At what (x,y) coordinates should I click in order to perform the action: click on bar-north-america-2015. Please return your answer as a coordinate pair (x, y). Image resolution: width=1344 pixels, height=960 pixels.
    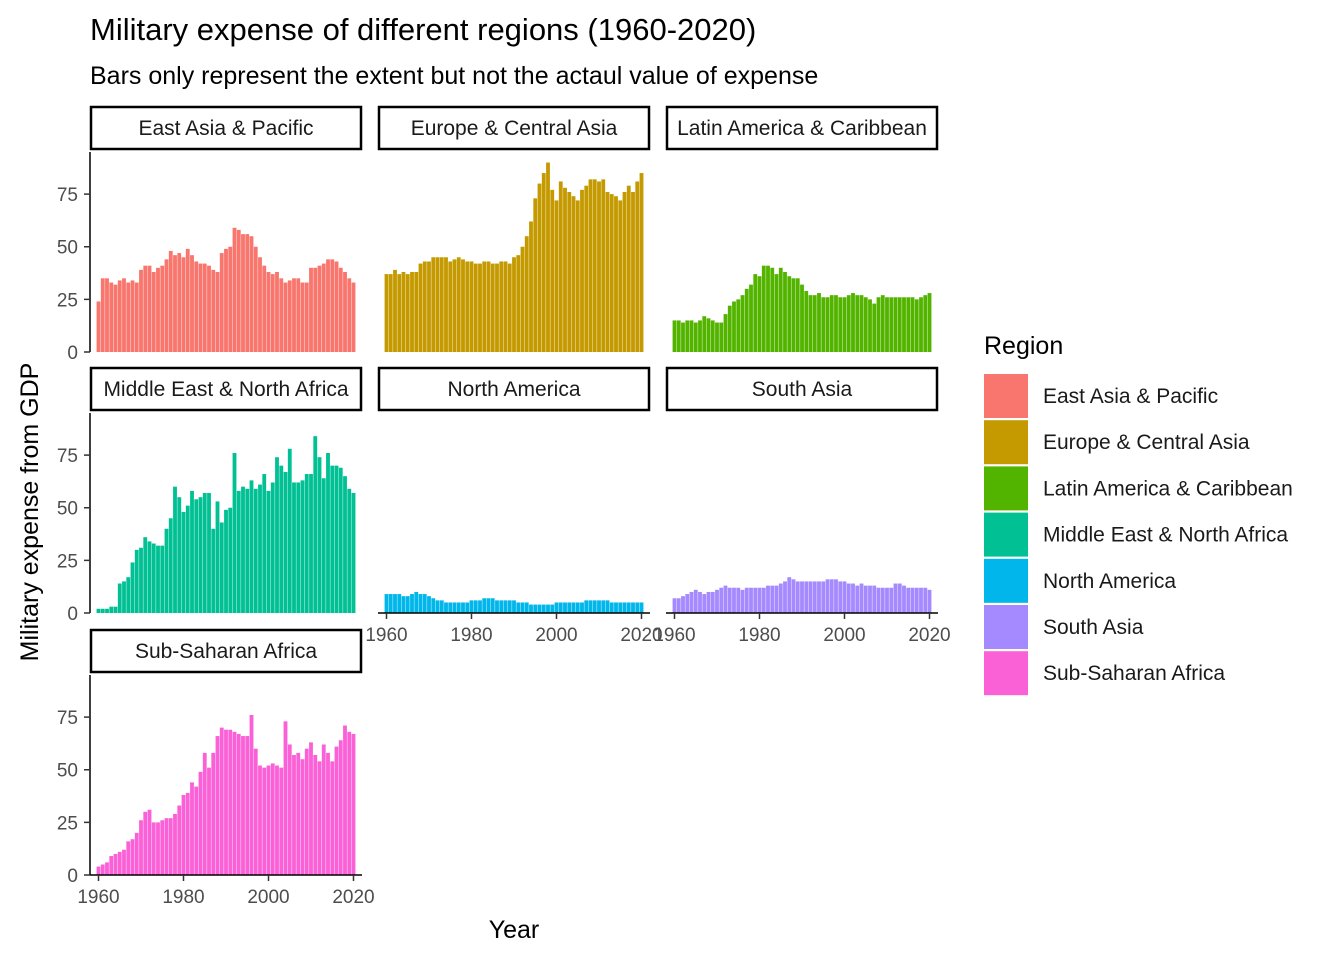
    Looking at the image, I should click on (620, 607).